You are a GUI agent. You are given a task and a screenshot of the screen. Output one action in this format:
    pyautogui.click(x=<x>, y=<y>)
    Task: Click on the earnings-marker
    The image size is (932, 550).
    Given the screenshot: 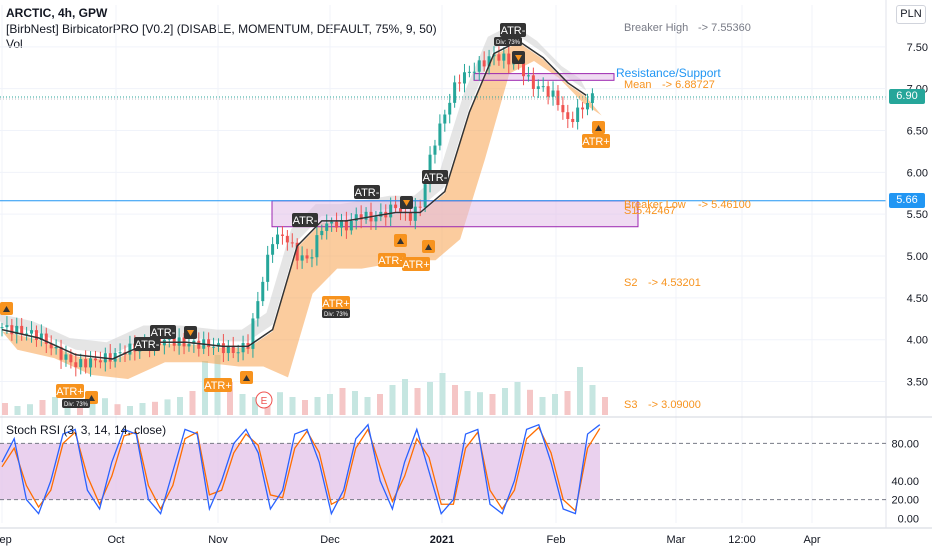 What is the action you would take?
    pyautogui.click(x=264, y=400)
    